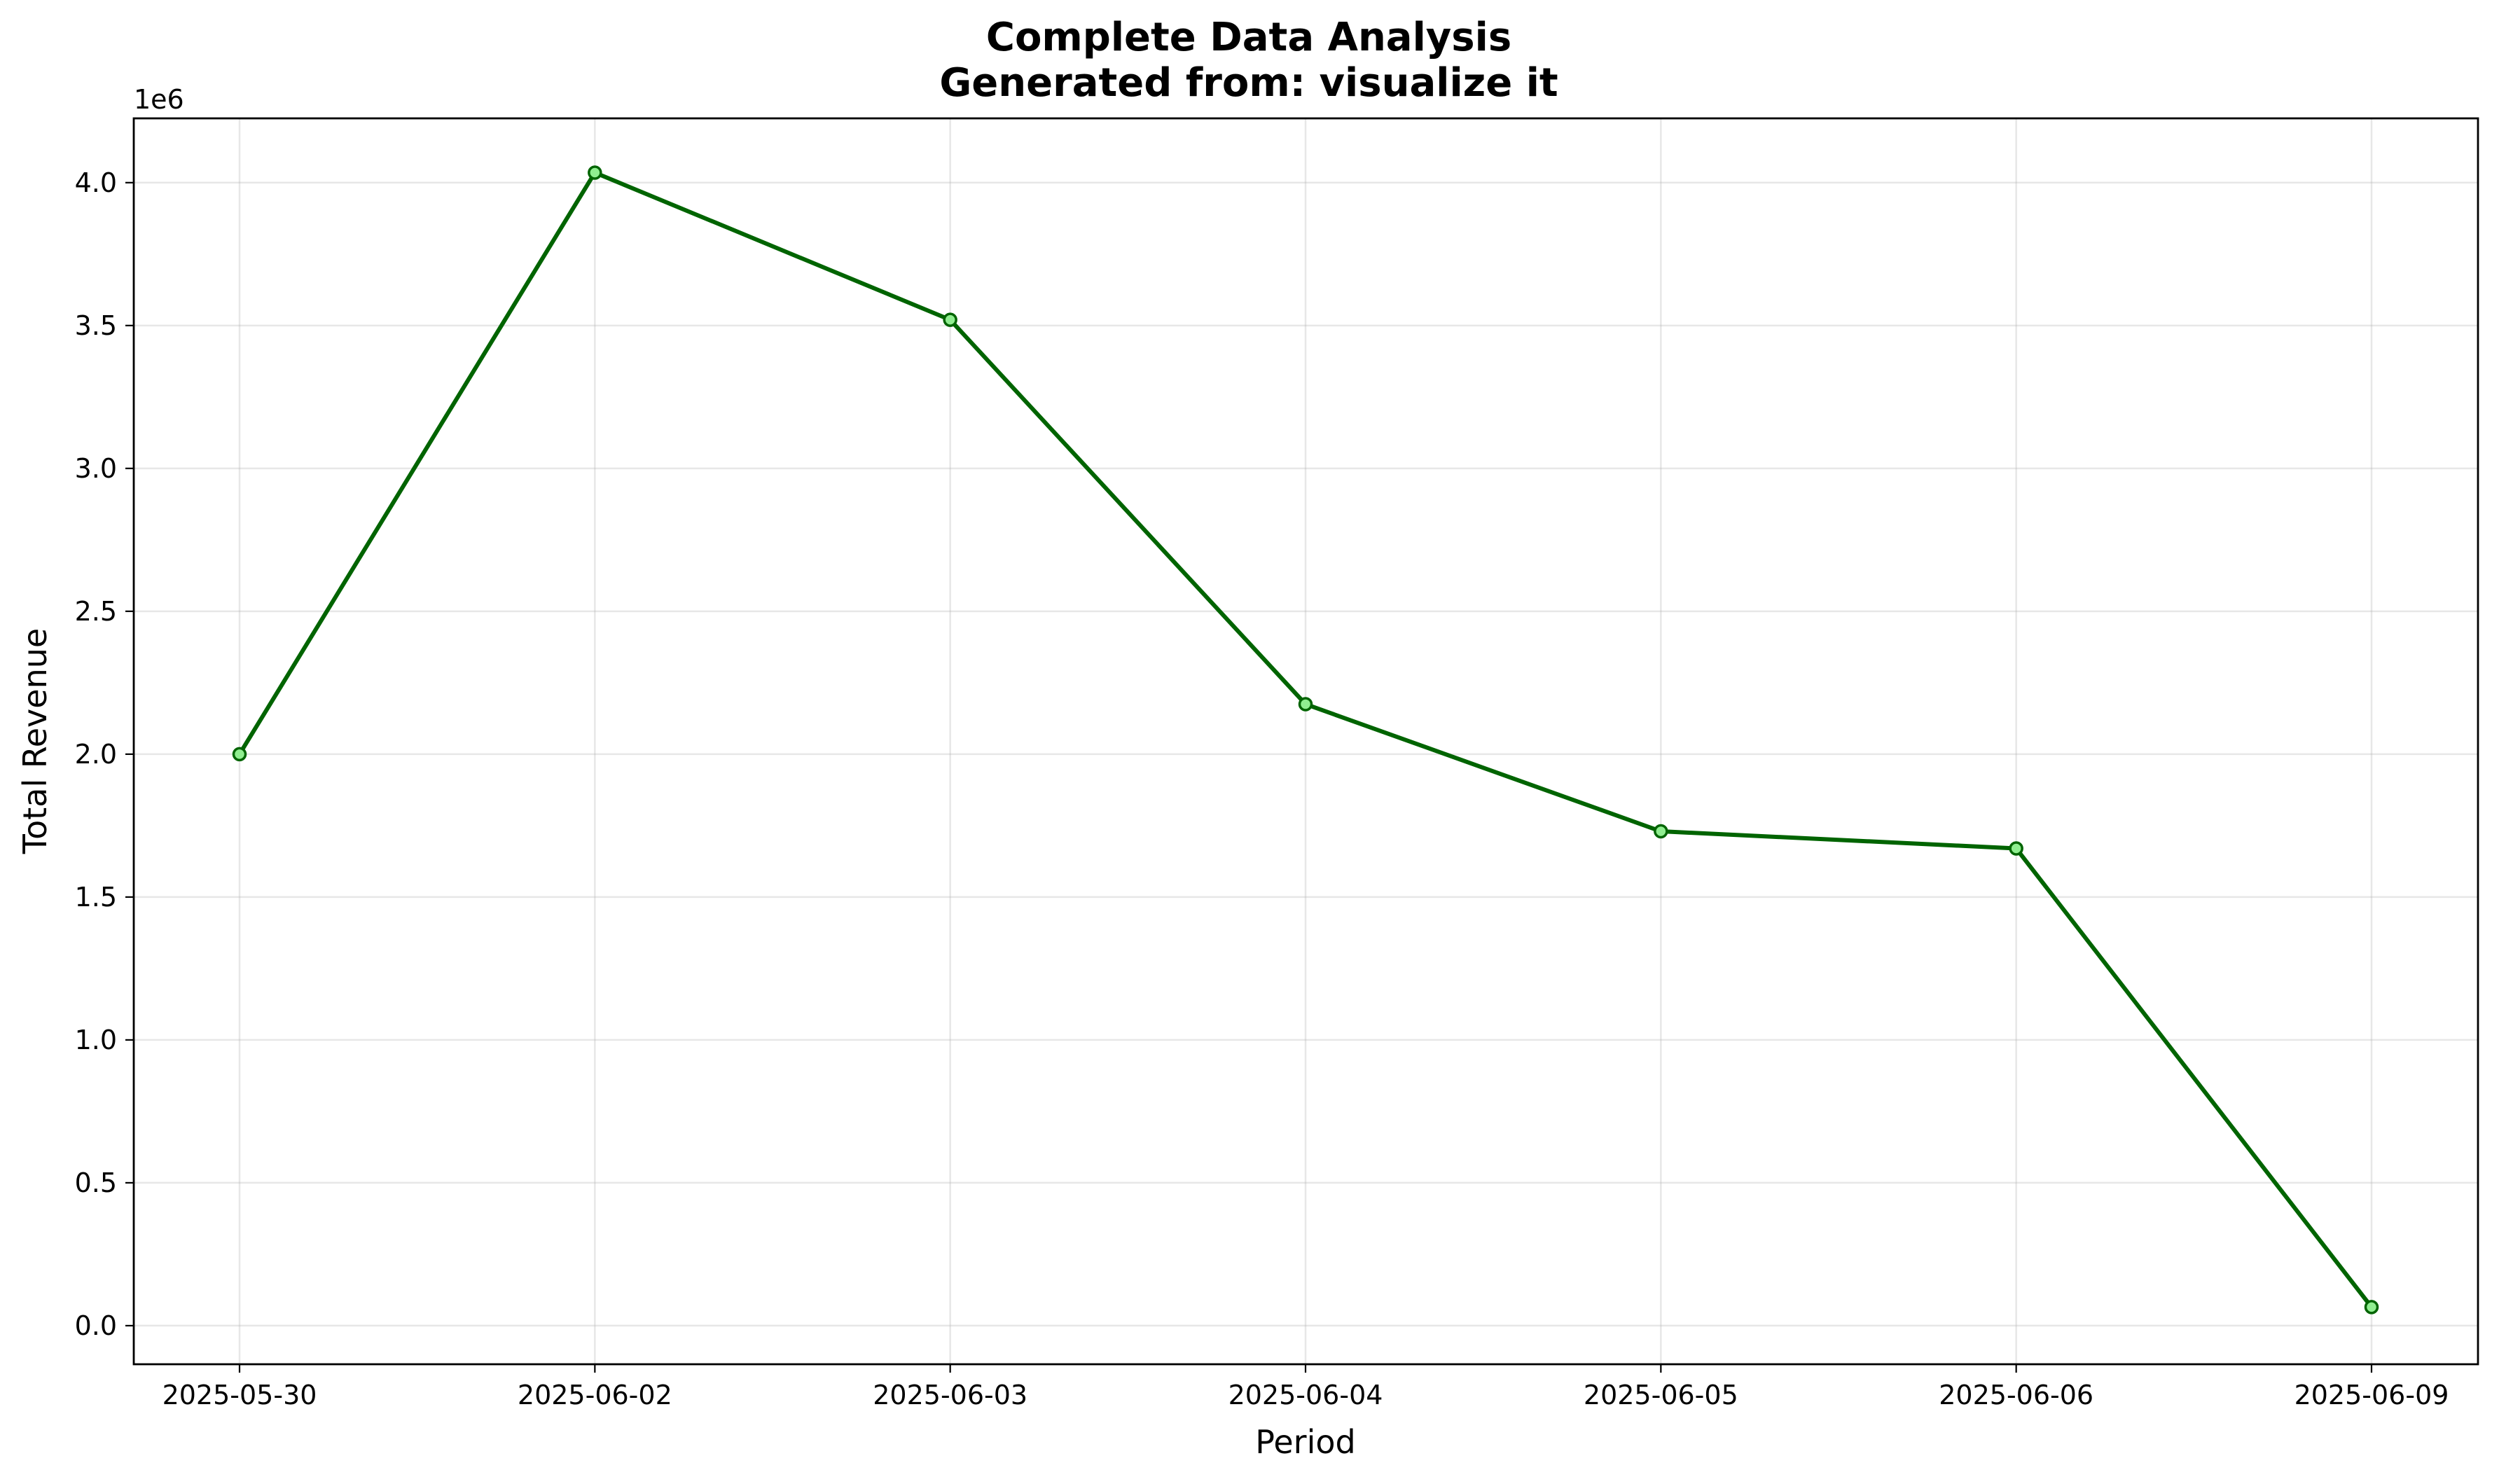  What do you see at coordinates (96, 1325) in the screenshot?
I see `y-tick-label: 0.0` at bounding box center [96, 1325].